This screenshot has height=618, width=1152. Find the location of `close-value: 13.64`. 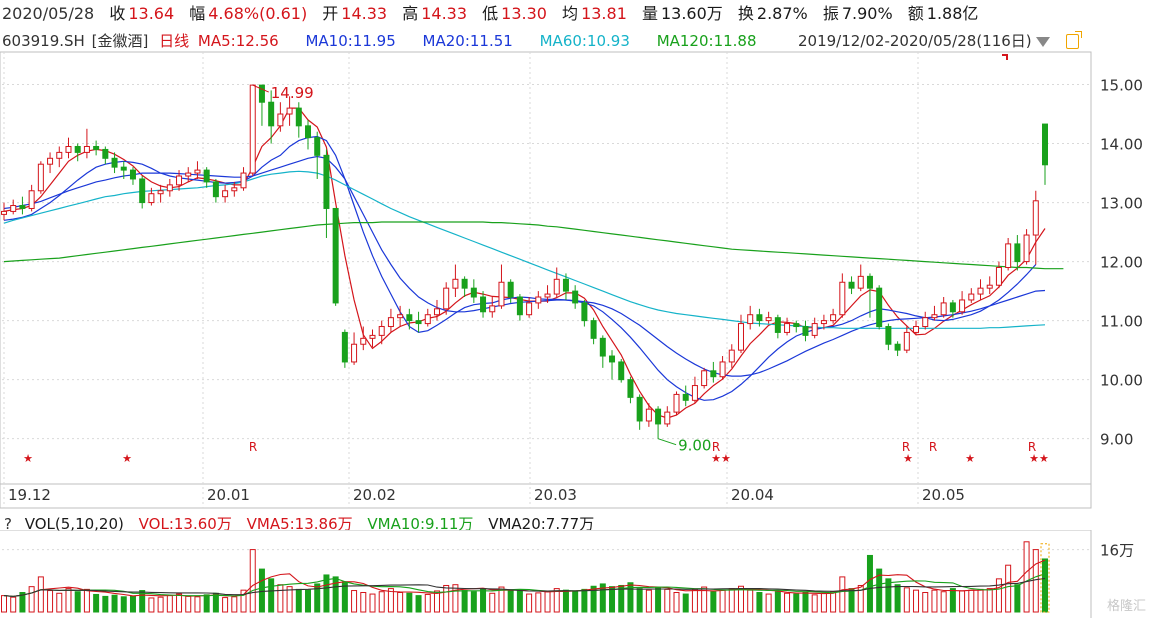

close-value: 13.64 is located at coordinates (151, 13).